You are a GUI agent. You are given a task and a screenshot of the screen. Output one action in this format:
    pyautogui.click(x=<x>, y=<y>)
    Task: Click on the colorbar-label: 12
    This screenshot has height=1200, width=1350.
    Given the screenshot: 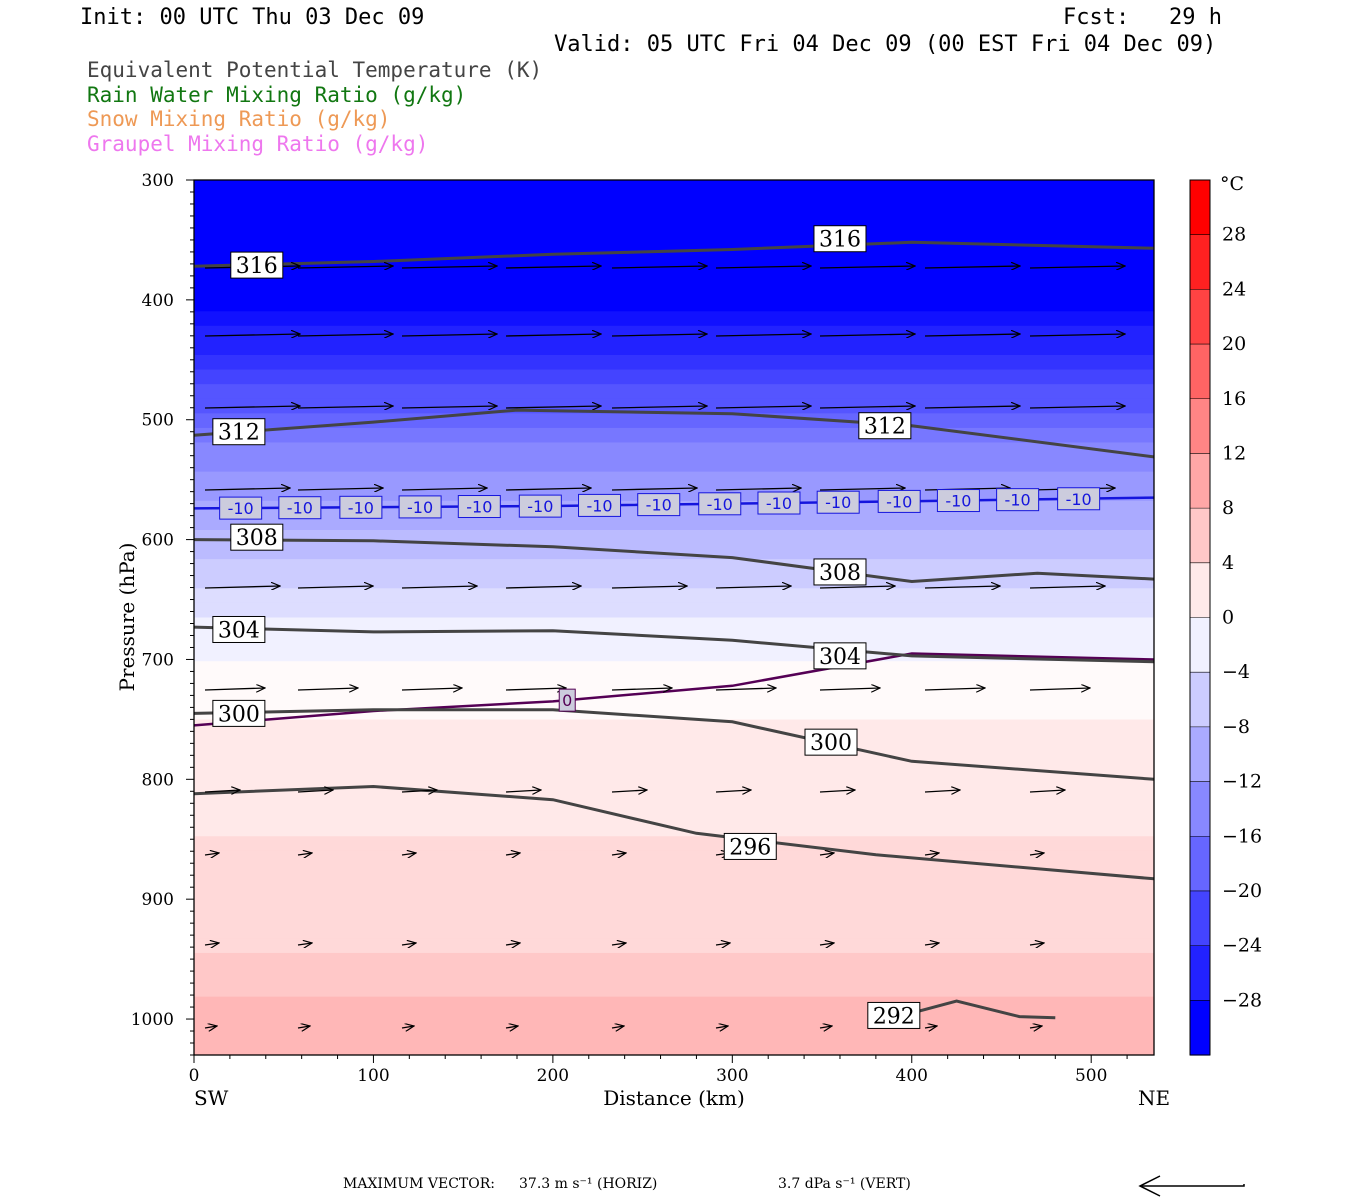 What is the action you would take?
    pyautogui.click(x=1234, y=453)
    